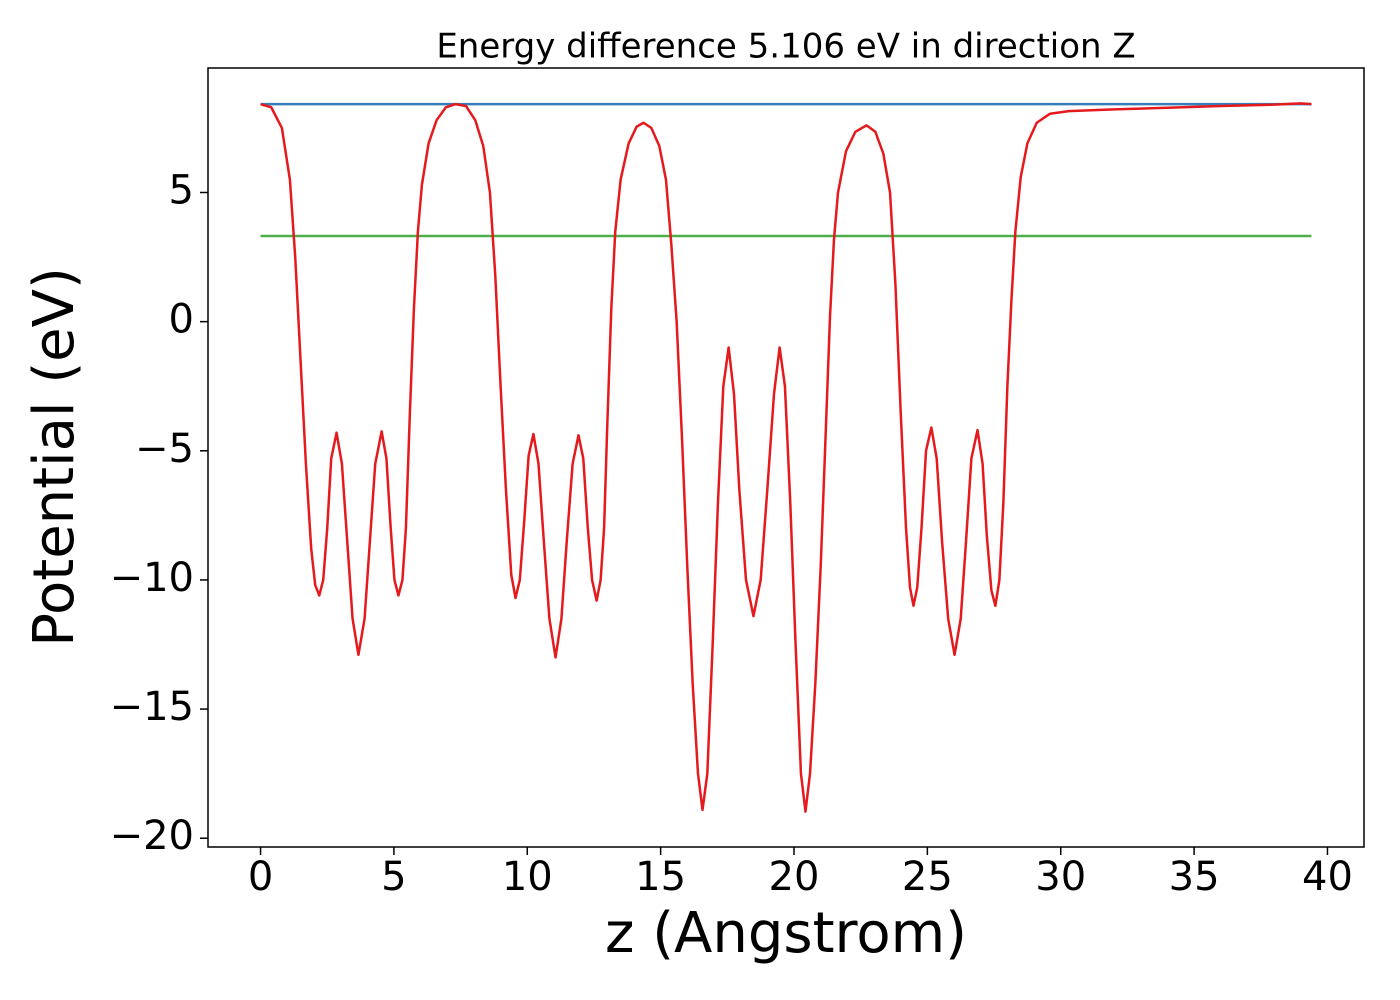 This screenshot has height=1000, width=1400. I want to click on x-tick-label: 10, so click(527, 877).